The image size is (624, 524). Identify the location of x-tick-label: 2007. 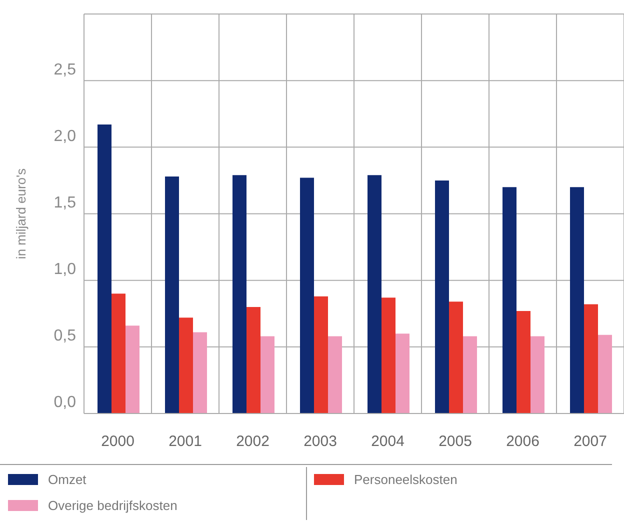
(590, 441).